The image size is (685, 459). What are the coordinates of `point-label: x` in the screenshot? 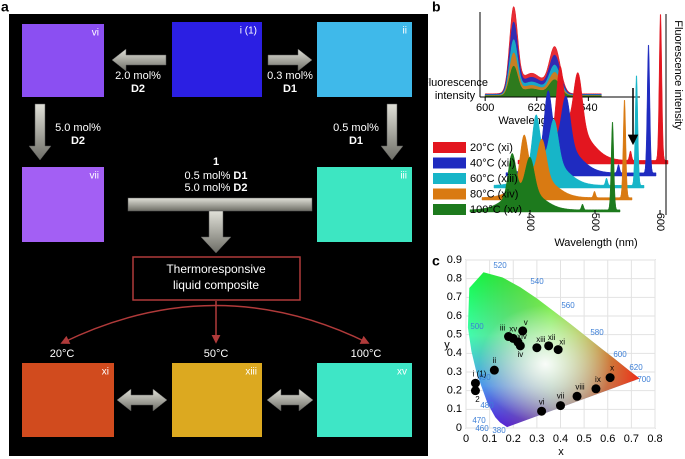 It's located at (612, 368).